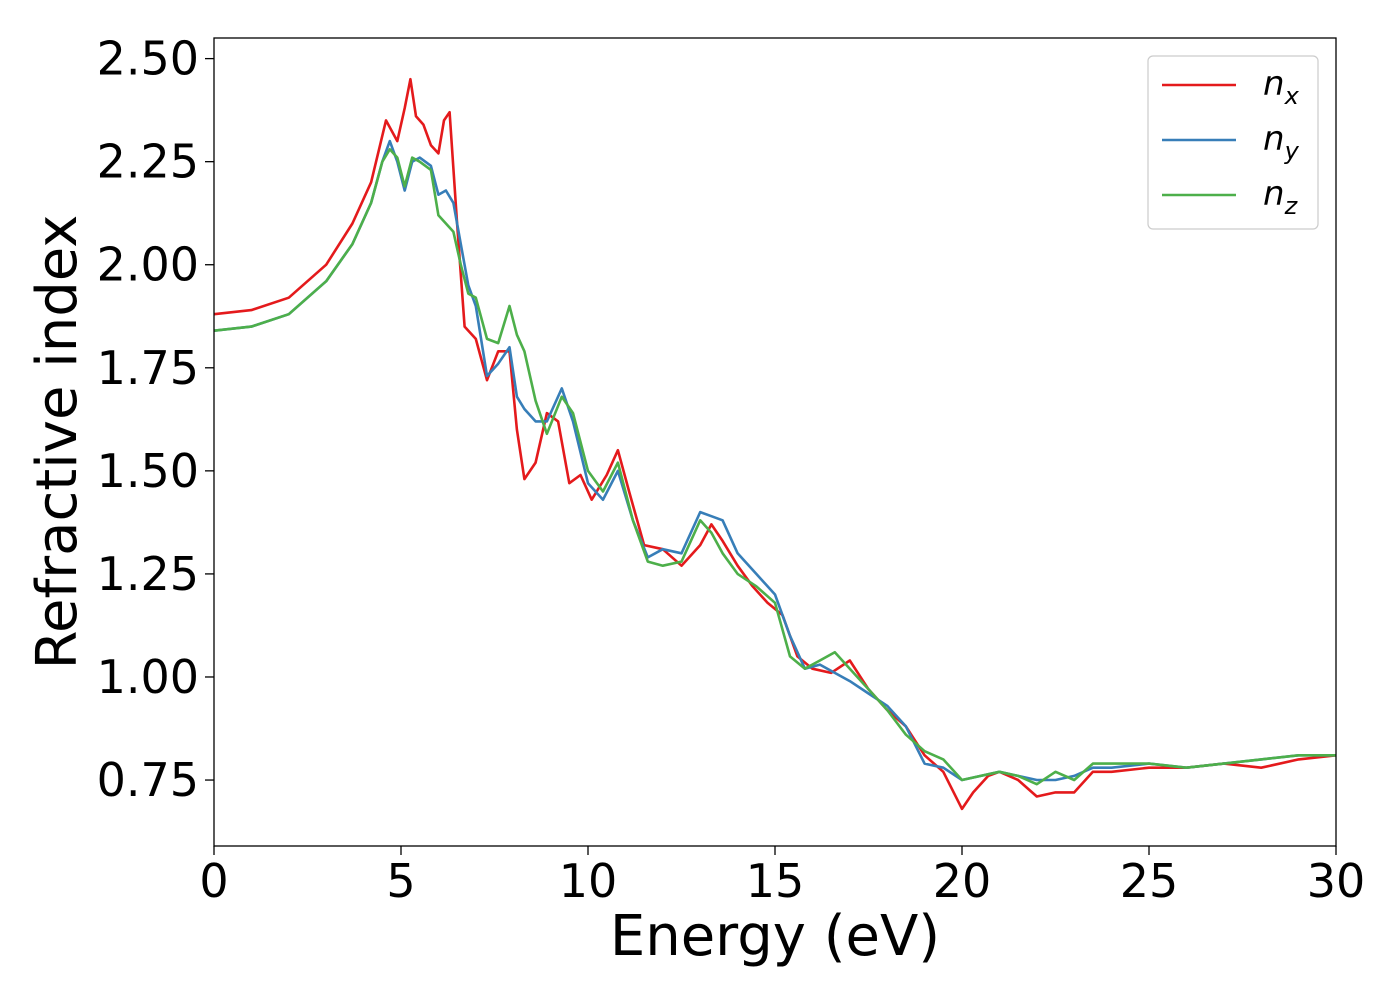 This screenshot has width=1400, height=1000. I want to click on x-axis: 0 5 10 15 20 25 30, so click(782, 877).